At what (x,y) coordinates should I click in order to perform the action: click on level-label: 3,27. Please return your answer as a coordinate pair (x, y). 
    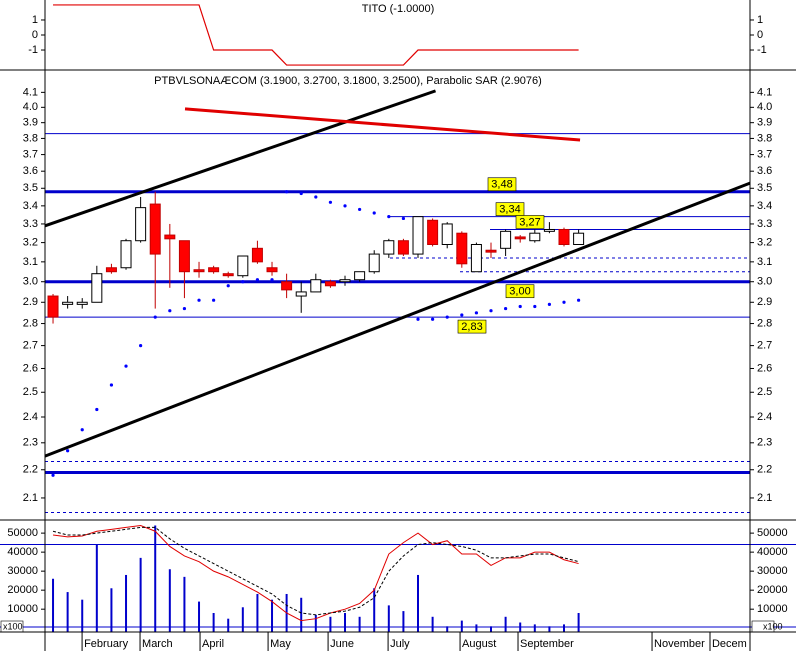
    Looking at the image, I should click on (529, 222).